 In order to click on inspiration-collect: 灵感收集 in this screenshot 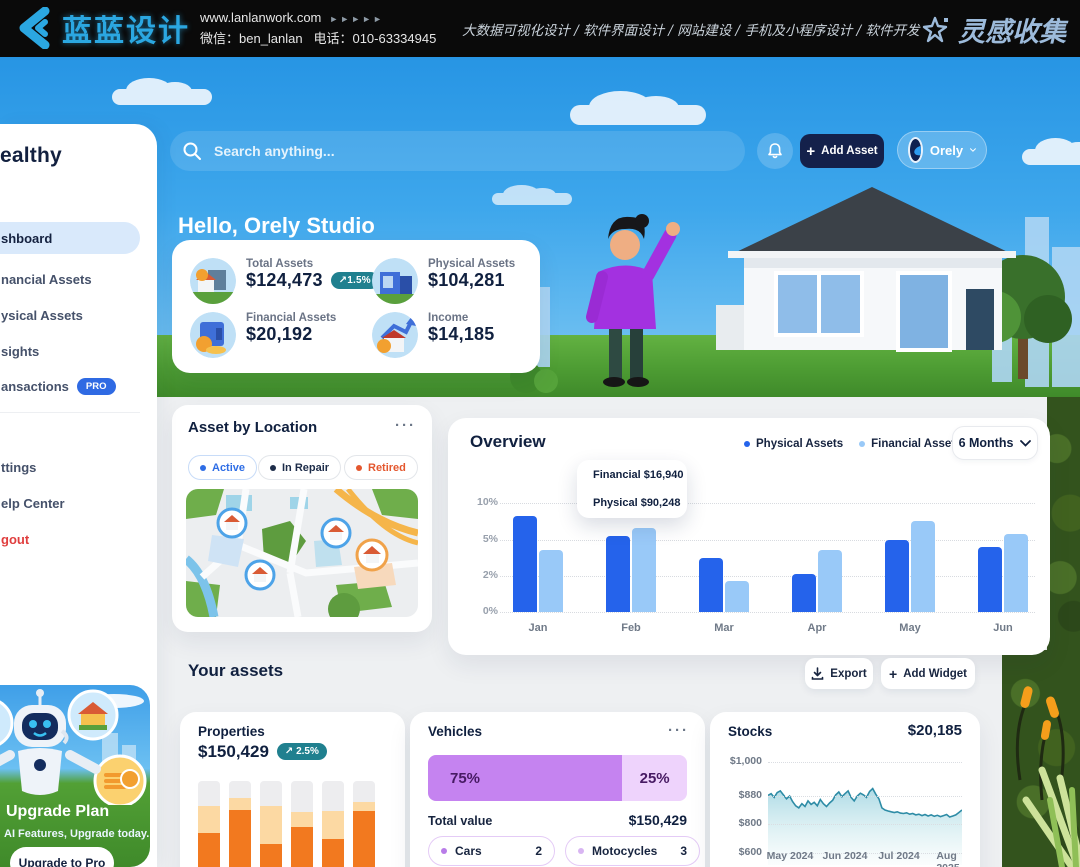, I will do `click(993, 29)`.